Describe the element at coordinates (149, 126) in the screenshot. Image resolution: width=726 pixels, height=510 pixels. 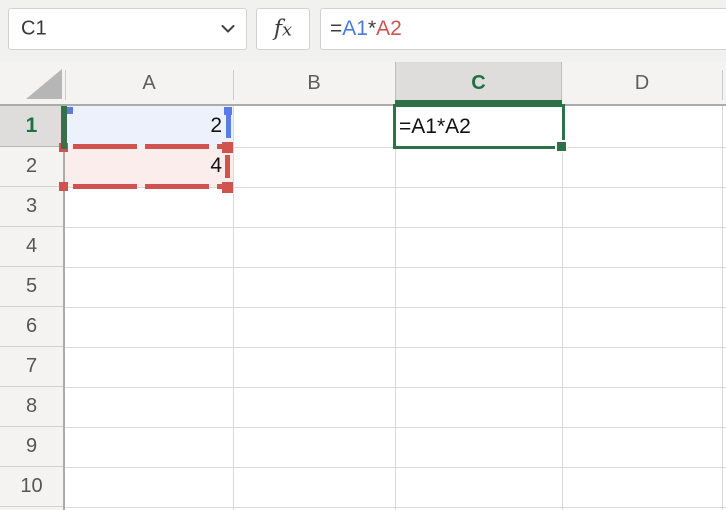
I see `cell-a1: 2` at that location.